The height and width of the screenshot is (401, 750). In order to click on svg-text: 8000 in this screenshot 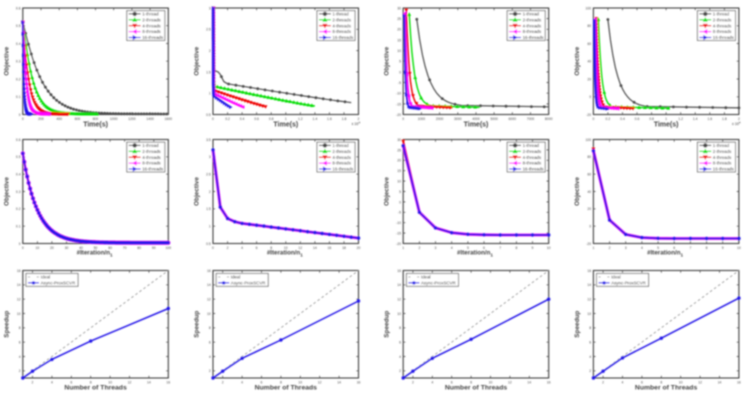, I will do `click(549, 119)`.